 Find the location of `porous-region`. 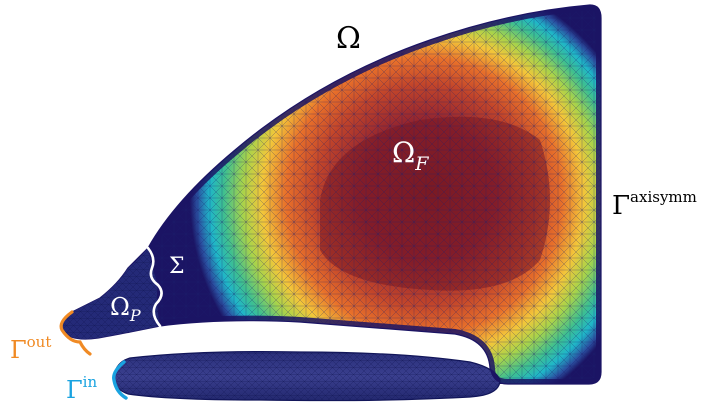

porous-region is located at coordinates (110, 293).